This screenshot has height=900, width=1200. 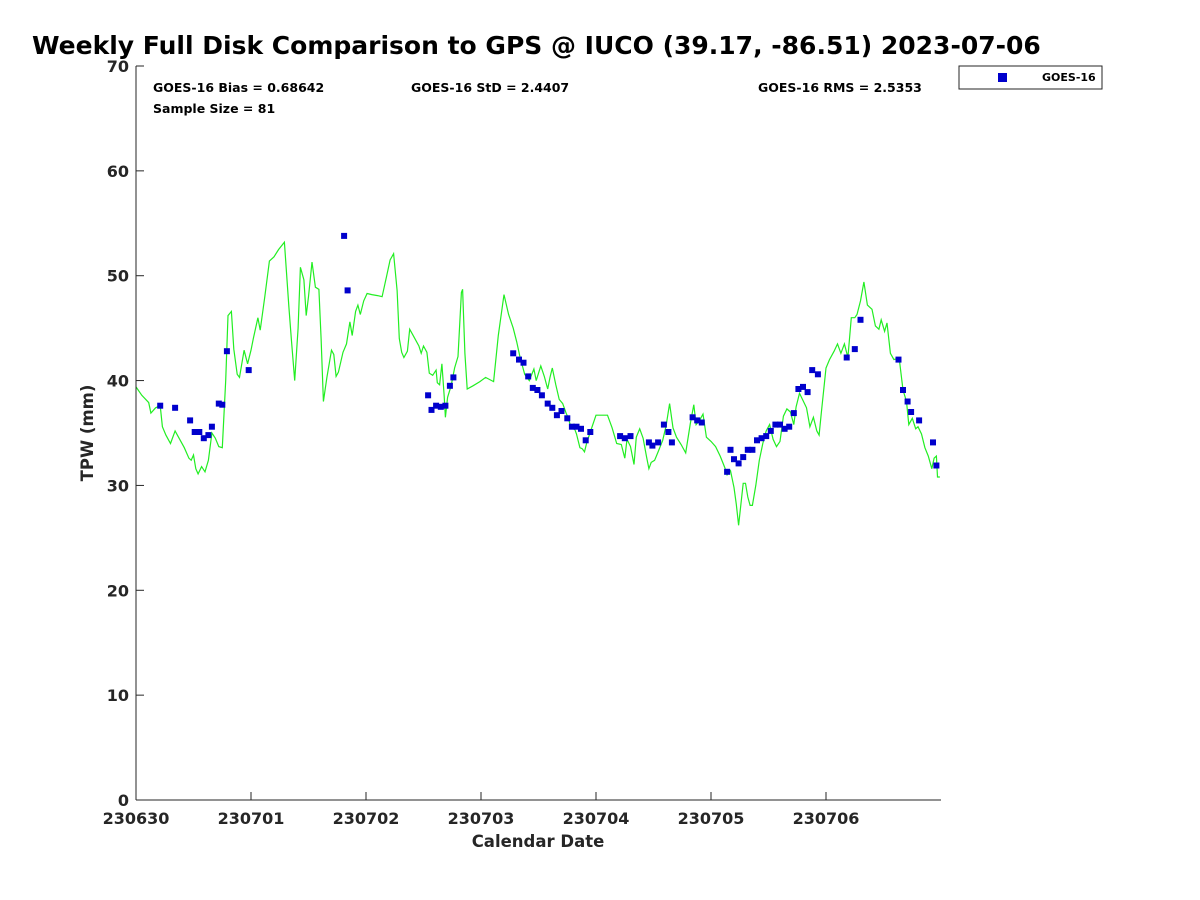 What do you see at coordinates (125, 433) in the screenshot?
I see `y-ticks: 0 10 20 30 40 50 60 70` at bounding box center [125, 433].